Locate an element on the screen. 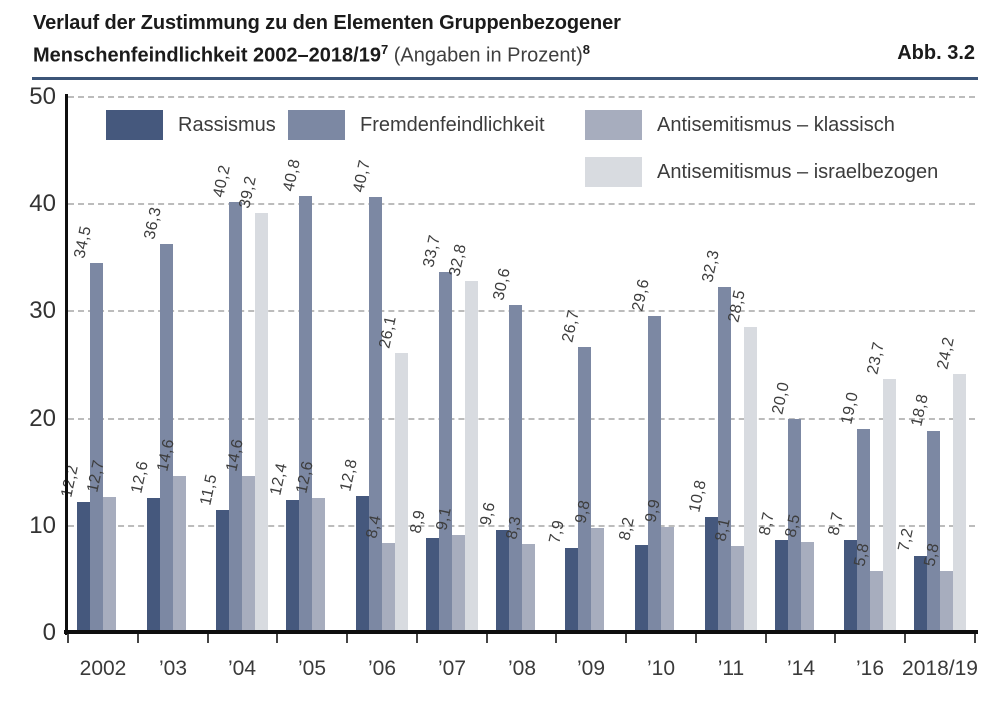 Image resolution: width=1000 pixels, height=710 pixels. legend-label-rassismus: Rassismus is located at coordinates (227, 125).